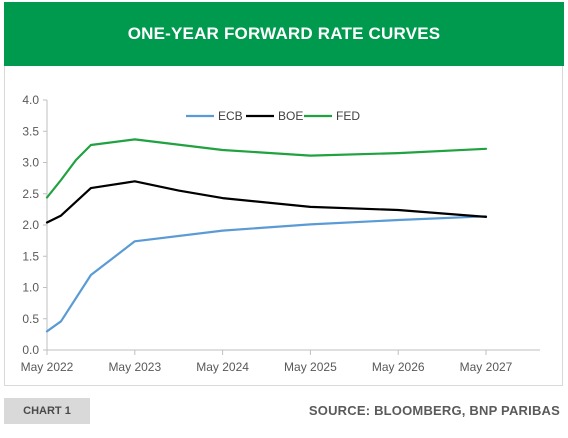  I want to click on y-tick-label: 3.0, so click(30, 163).